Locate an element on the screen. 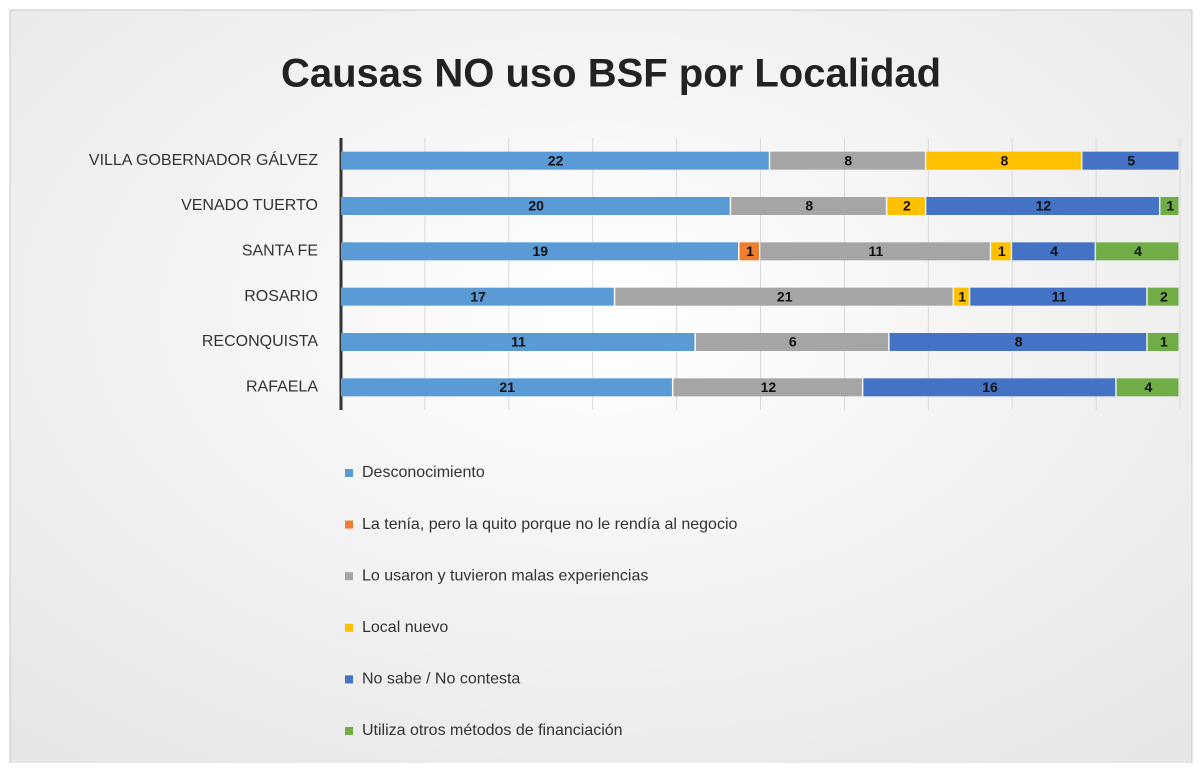 The width and height of the screenshot is (1202, 768). y-tick-label: VENADO TUERTO is located at coordinates (249, 205).